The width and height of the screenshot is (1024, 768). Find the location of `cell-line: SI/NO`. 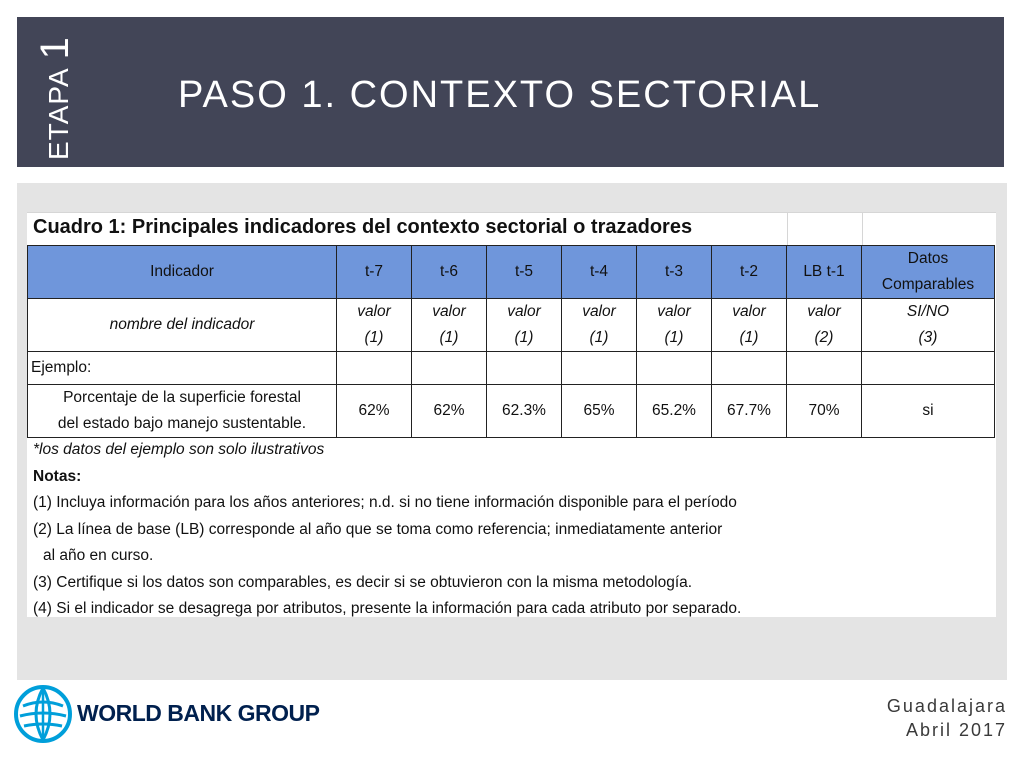

cell-line: SI/NO is located at coordinates (928, 311).